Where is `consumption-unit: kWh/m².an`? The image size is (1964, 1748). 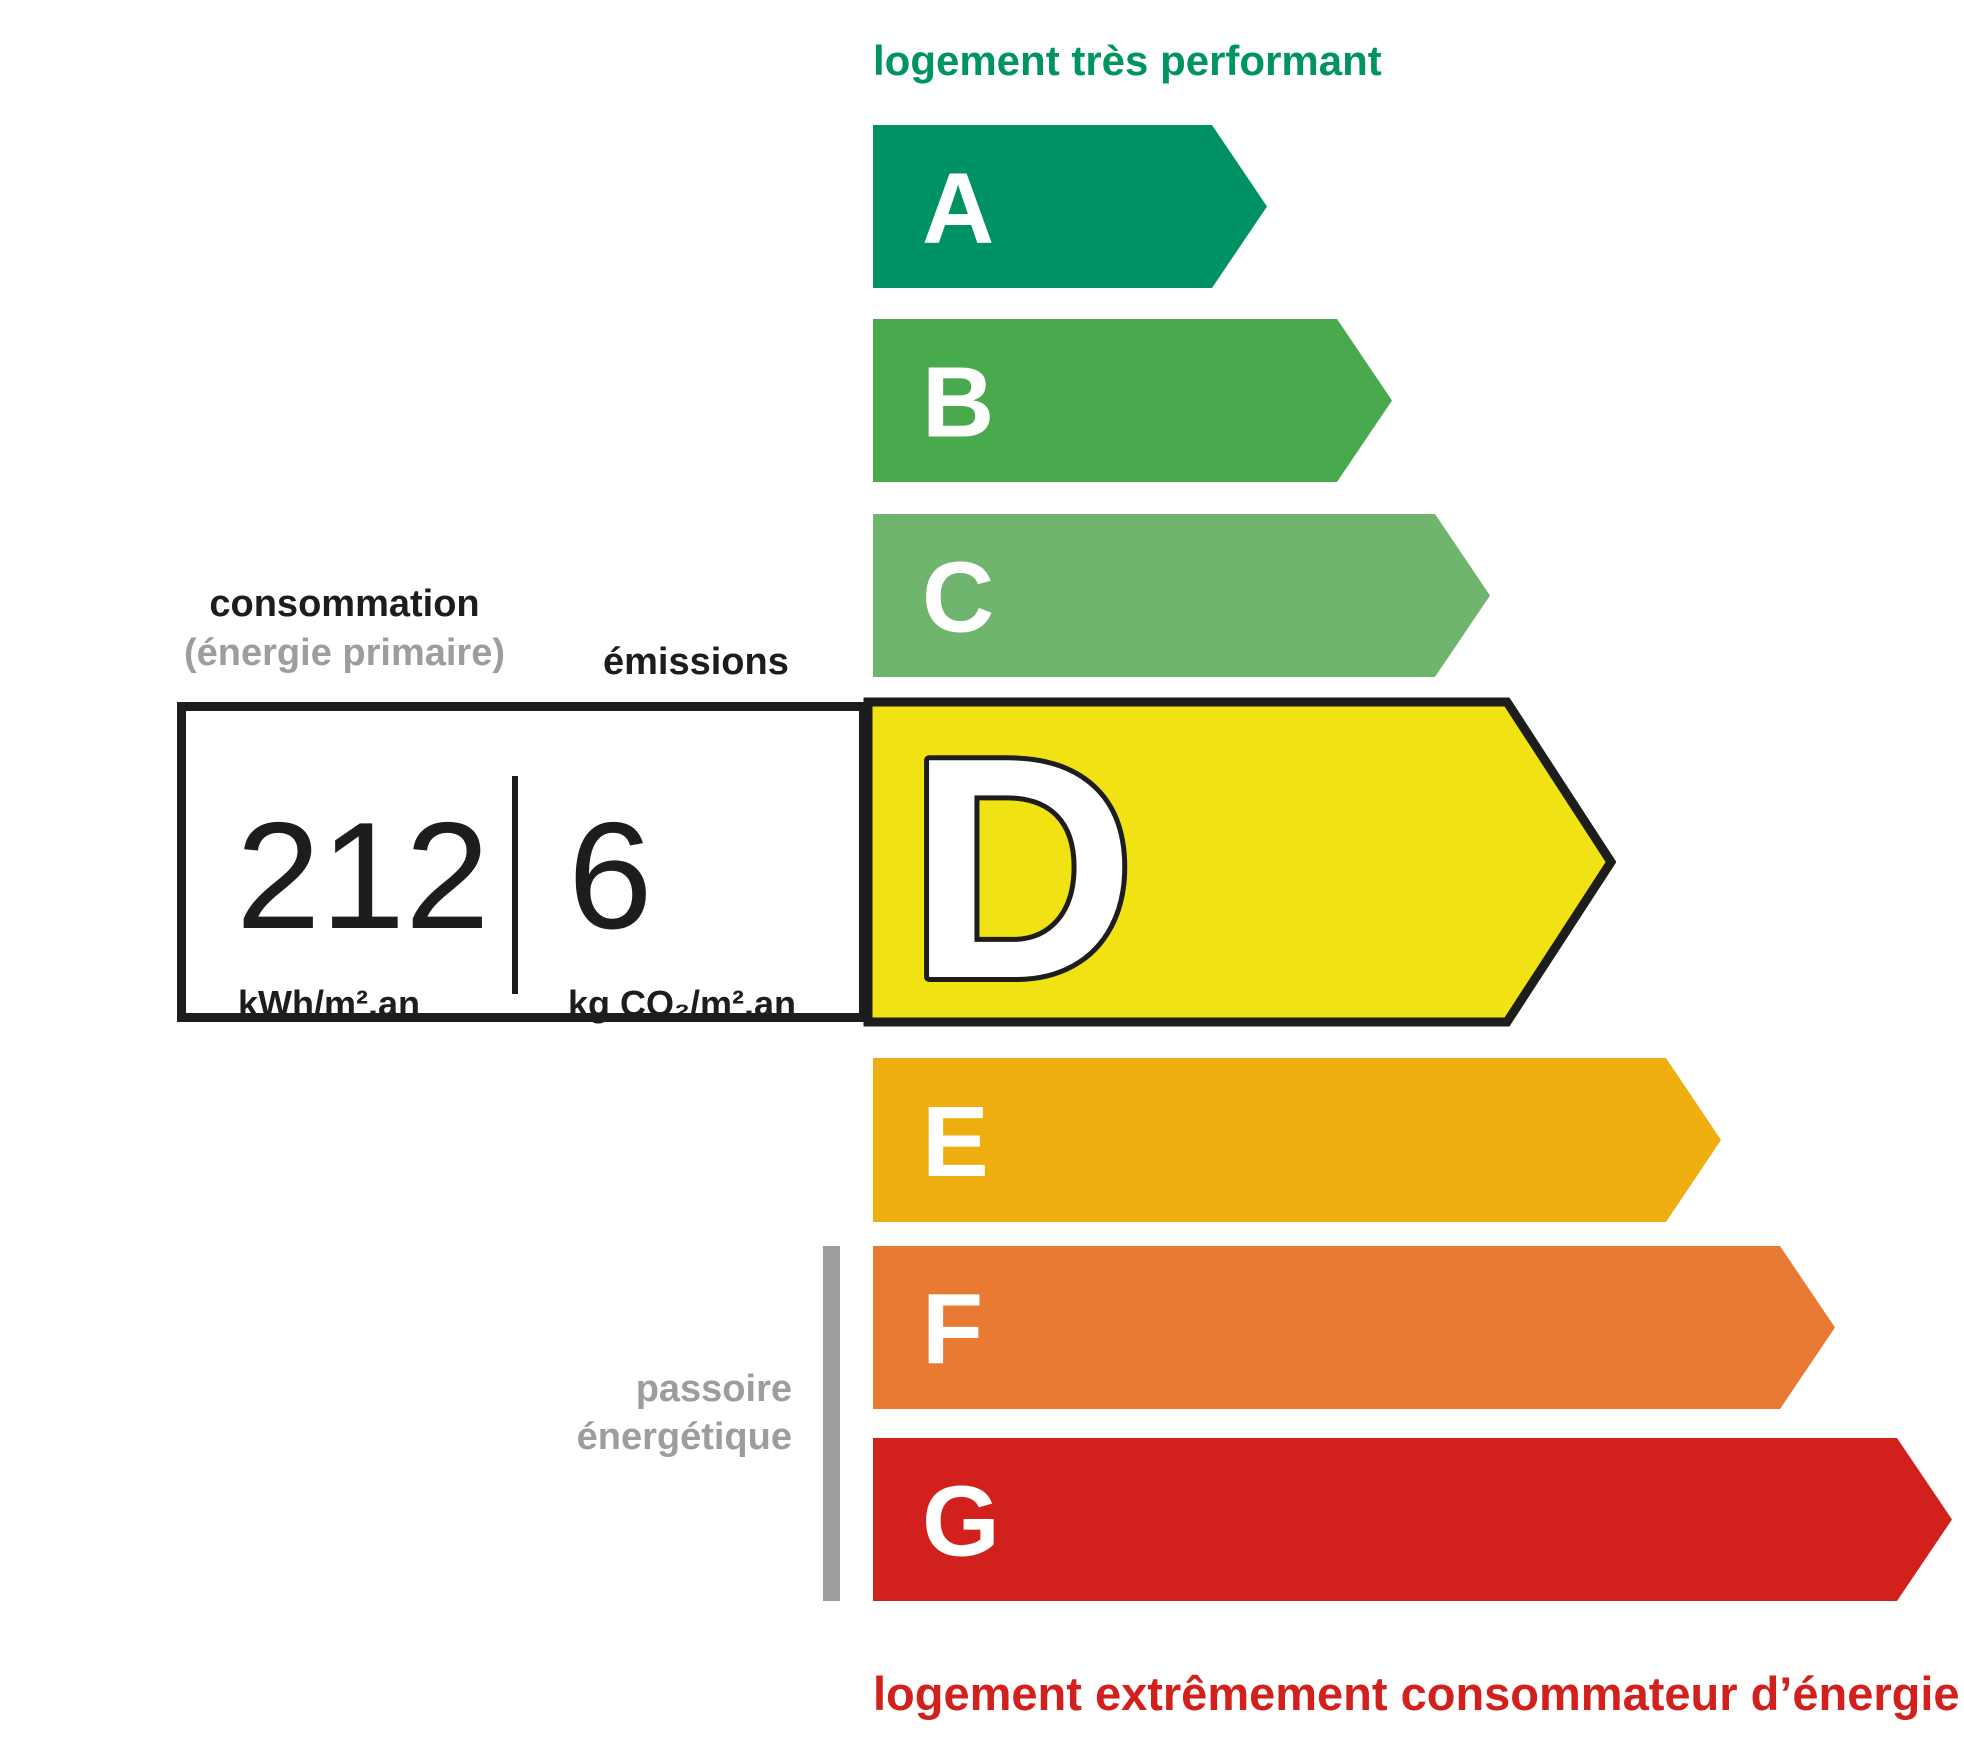
consumption-unit: kWh/m².an is located at coordinates (329, 1003).